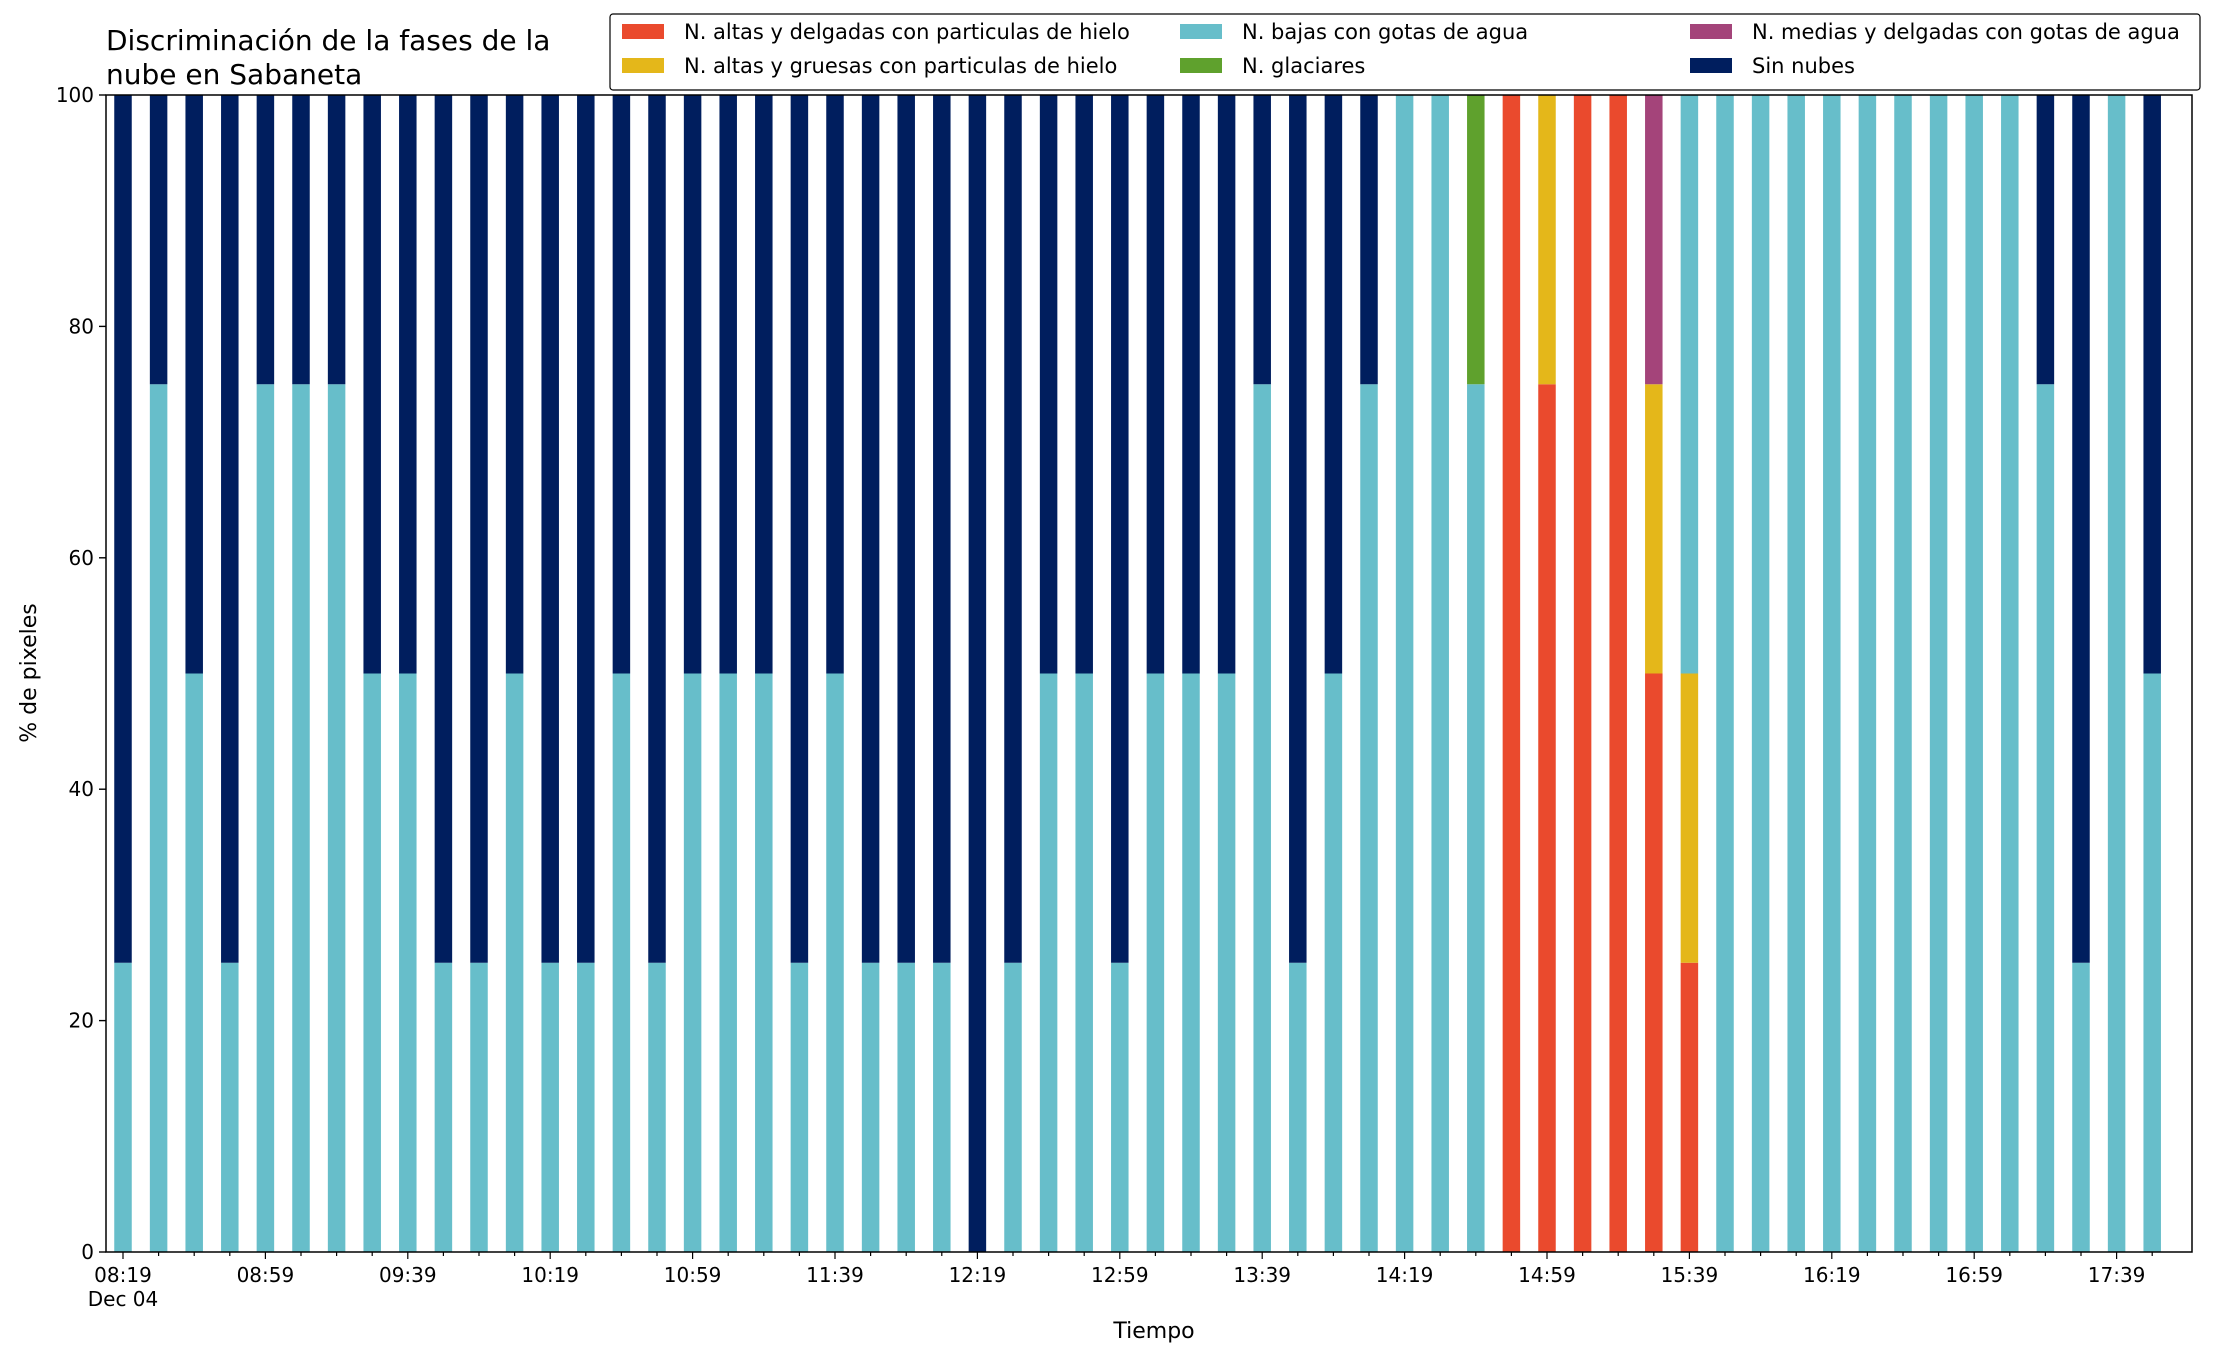 This screenshot has width=2216, height=1355. What do you see at coordinates (2117, 1275) in the screenshot?
I see `x-tick-label: 17:39` at bounding box center [2117, 1275].